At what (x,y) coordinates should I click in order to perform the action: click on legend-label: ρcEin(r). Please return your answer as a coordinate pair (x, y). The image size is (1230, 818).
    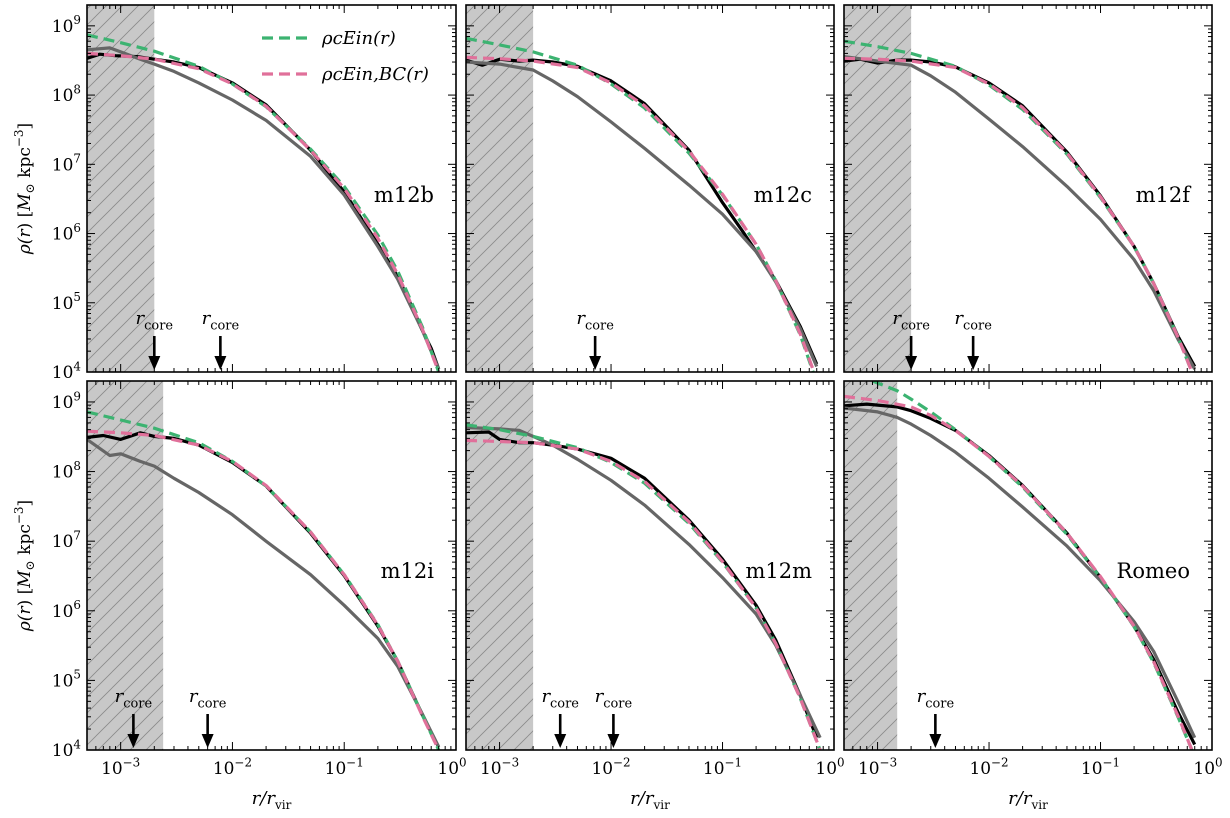
    Looking at the image, I should click on (358, 38).